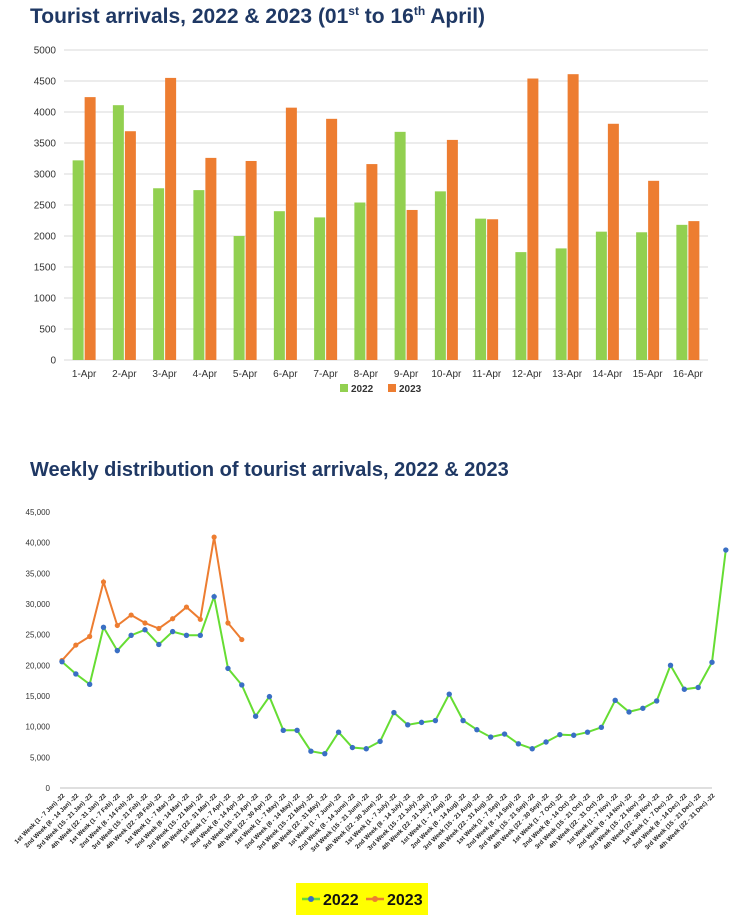 This screenshot has height=922, width=750. What do you see at coordinates (211, 258) in the screenshot?
I see `bar-2023-4-Apr` at bounding box center [211, 258].